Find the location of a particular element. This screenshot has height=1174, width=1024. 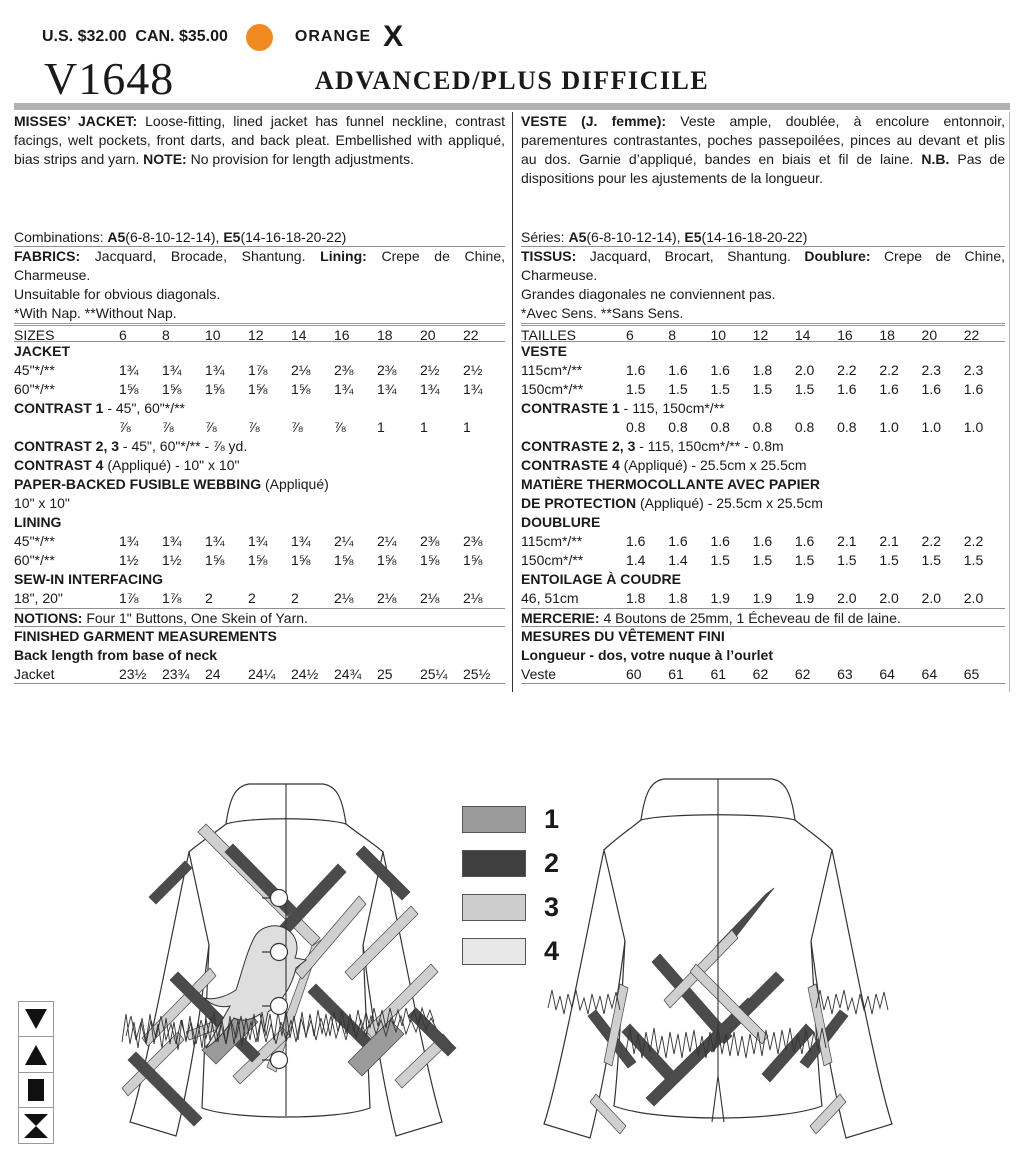

text-segment: Combinations: is located at coordinates (61, 237).